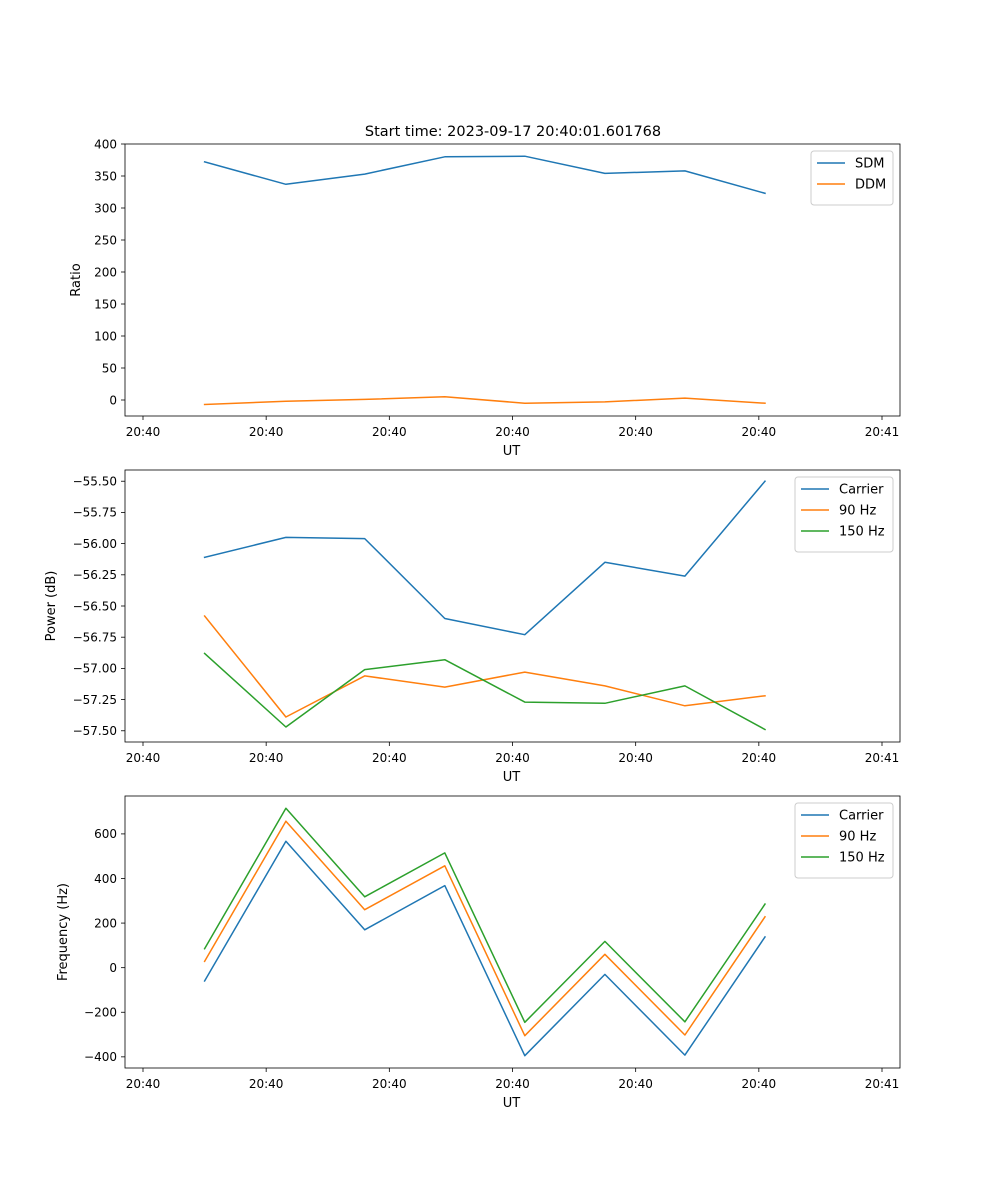 The image size is (1000, 1200). Describe the element at coordinates (95, 731) in the screenshot. I see `y-tick-label: −57.50` at that location.